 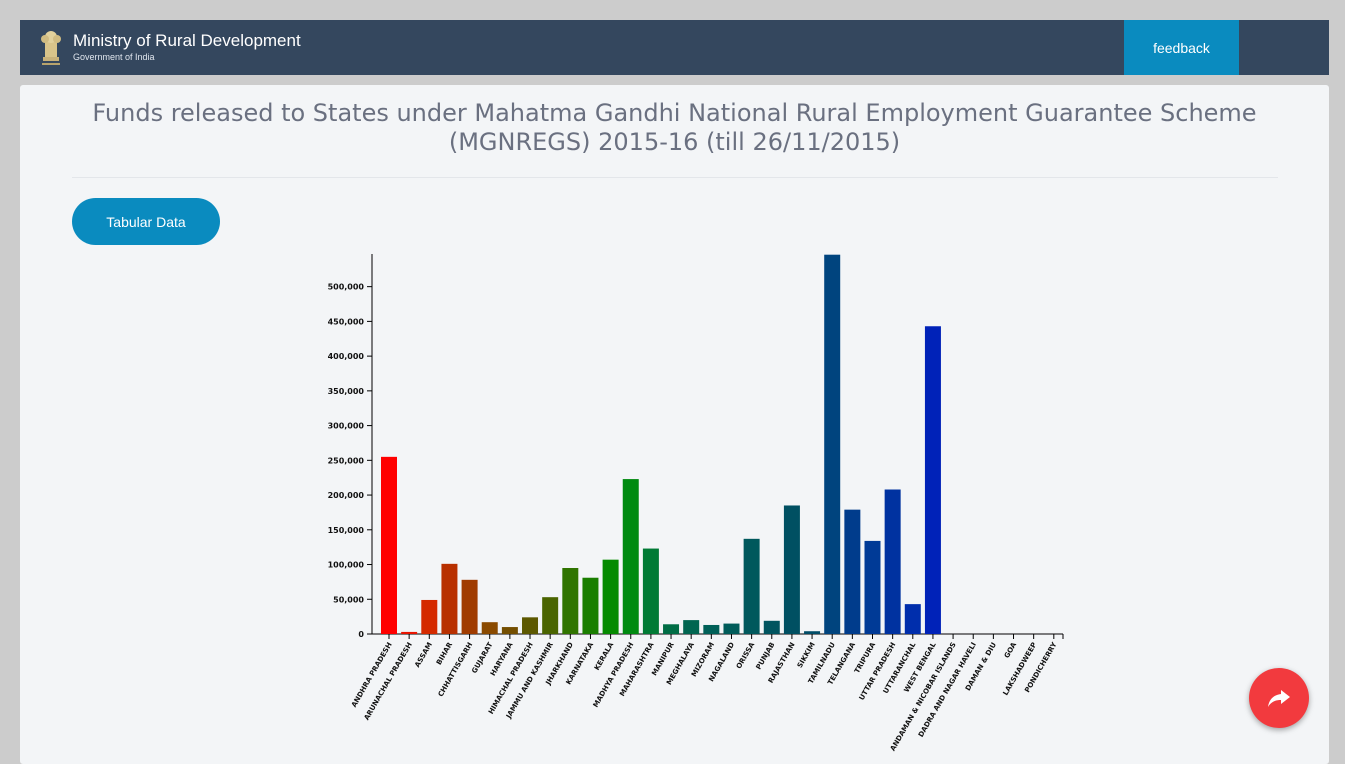 What do you see at coordinates (346, 495) in the screenshot?
I see `y-tick-label: 200,000` at bounding box center [346, 495].